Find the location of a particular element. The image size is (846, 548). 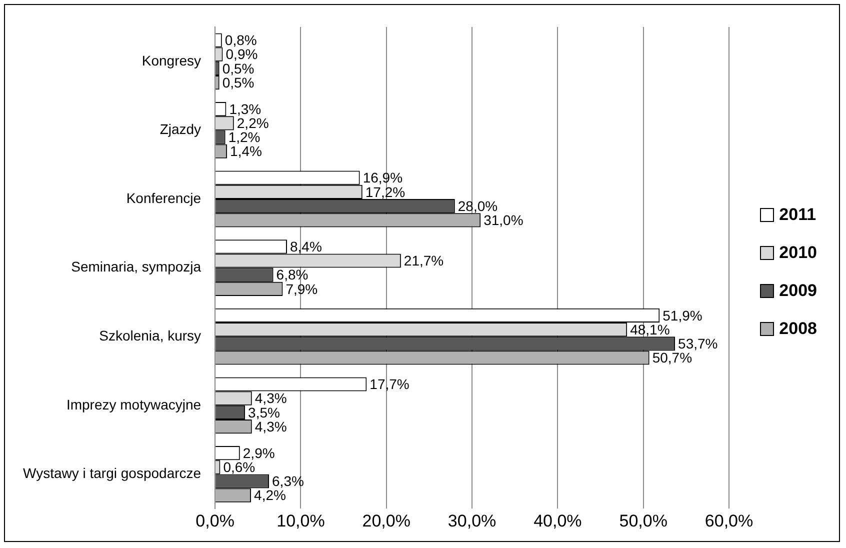

y-tick-label: Zjazdy is located at coordinates (181, 129).